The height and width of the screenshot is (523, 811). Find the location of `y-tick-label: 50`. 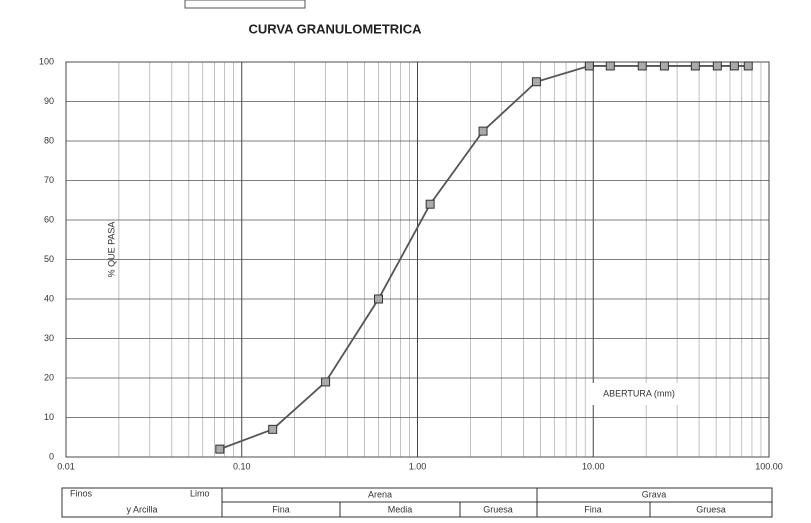

y-tick-label: 50 is located at coordinates (49, 259).